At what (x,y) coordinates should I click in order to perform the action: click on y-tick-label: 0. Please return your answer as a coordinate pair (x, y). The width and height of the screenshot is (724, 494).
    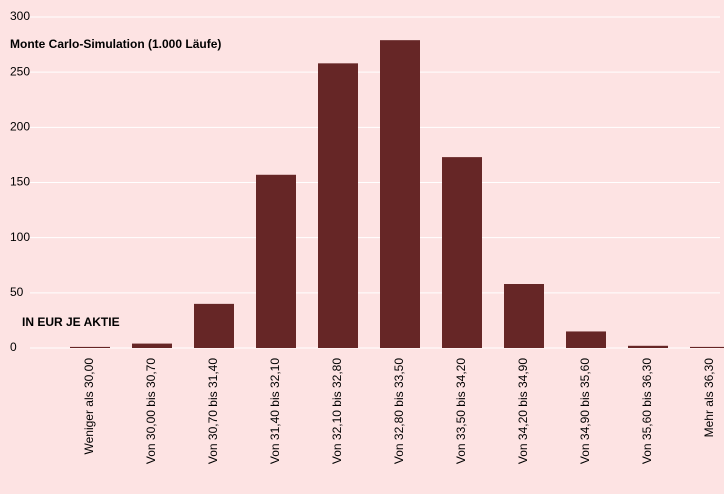
    Looking at the image, I should click on (13, 347).